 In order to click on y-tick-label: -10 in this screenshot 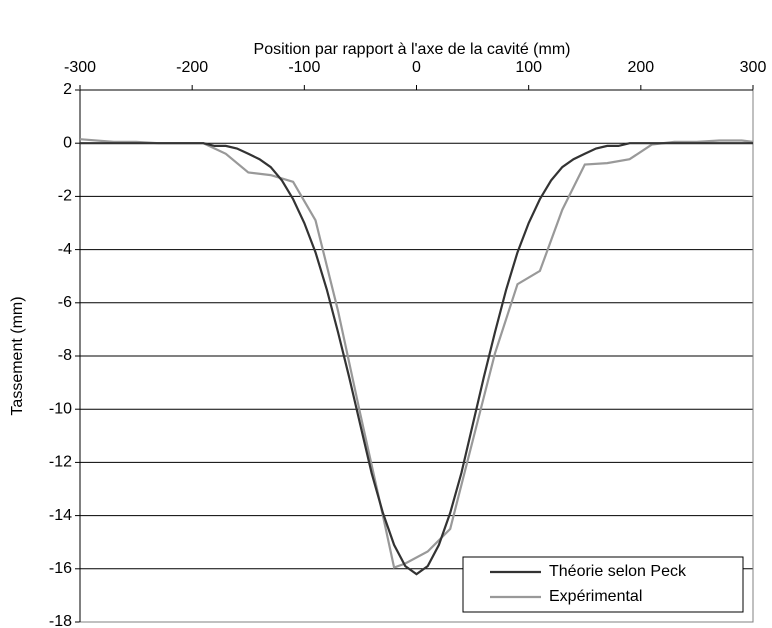, I will do `click(60, 408)`.